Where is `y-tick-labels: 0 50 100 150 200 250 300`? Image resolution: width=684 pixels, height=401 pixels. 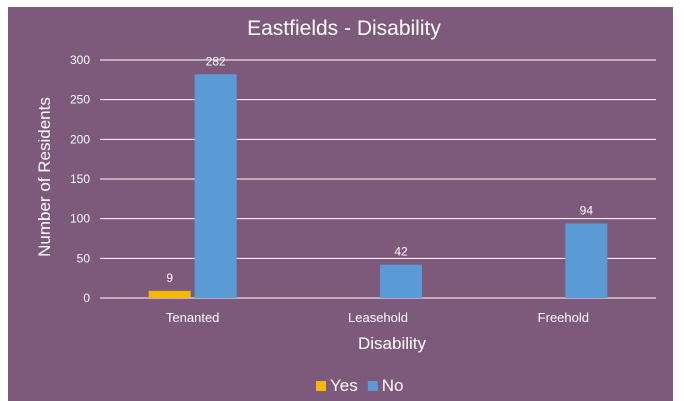
y-tick-labels: 0 50 100 150 200 250 300 is located at coordinates (80, 179).